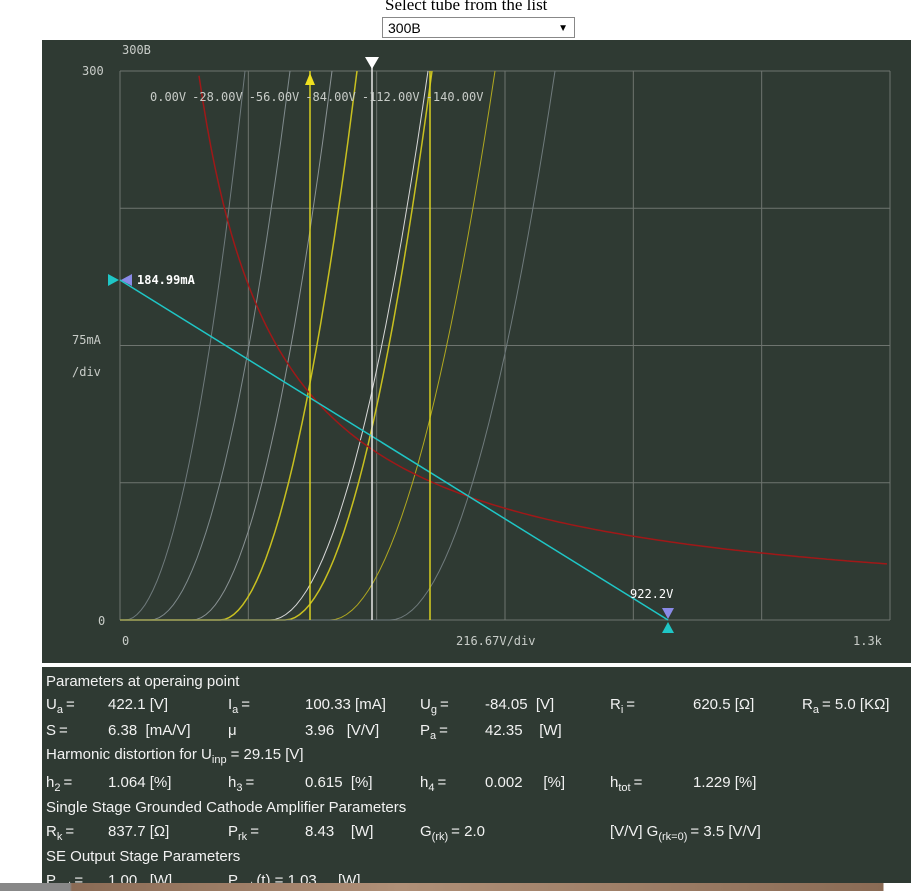  Describe the element at coordinates (466, 7) in the screenshot. I see `select-label: Select tube from the list` at that location.